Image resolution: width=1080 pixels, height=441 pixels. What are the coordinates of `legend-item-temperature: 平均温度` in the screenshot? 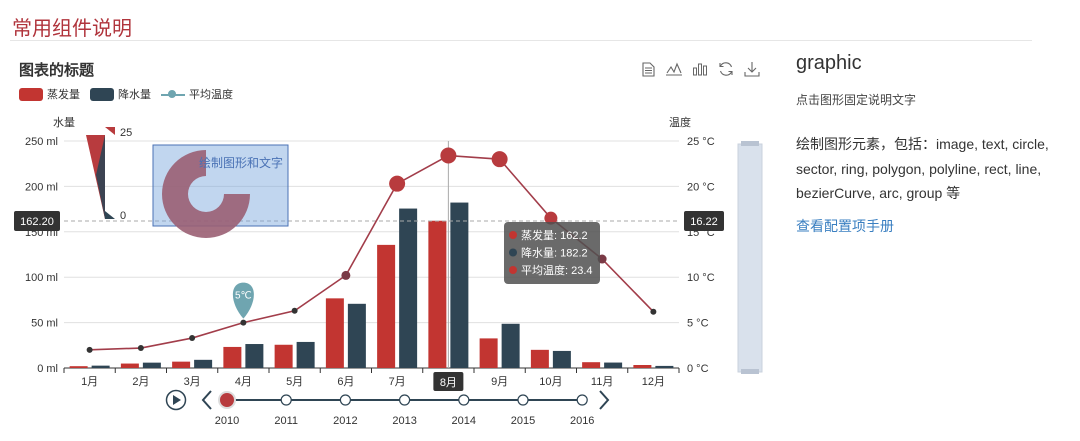 It's located at (197, 94).